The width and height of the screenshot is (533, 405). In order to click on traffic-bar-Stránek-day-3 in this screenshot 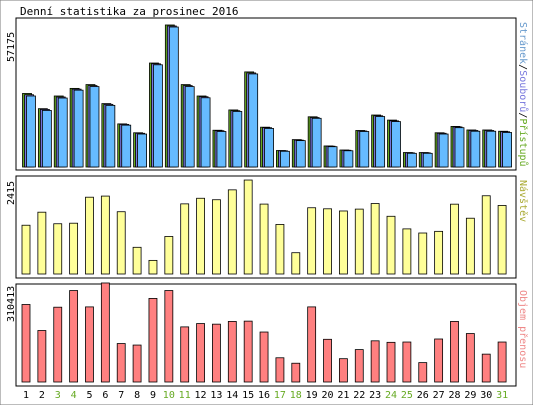, I will do `click(62, 132)`.